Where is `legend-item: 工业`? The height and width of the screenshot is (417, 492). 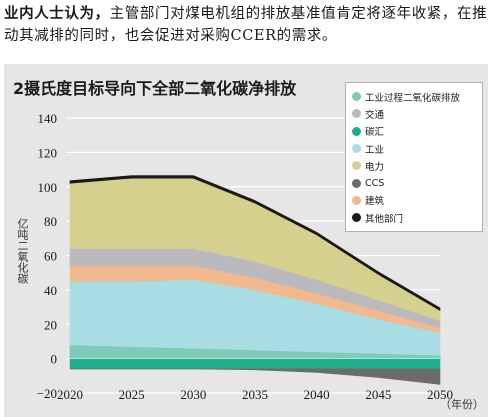
legend-item: 工业 is located at coordinates (415, 148).